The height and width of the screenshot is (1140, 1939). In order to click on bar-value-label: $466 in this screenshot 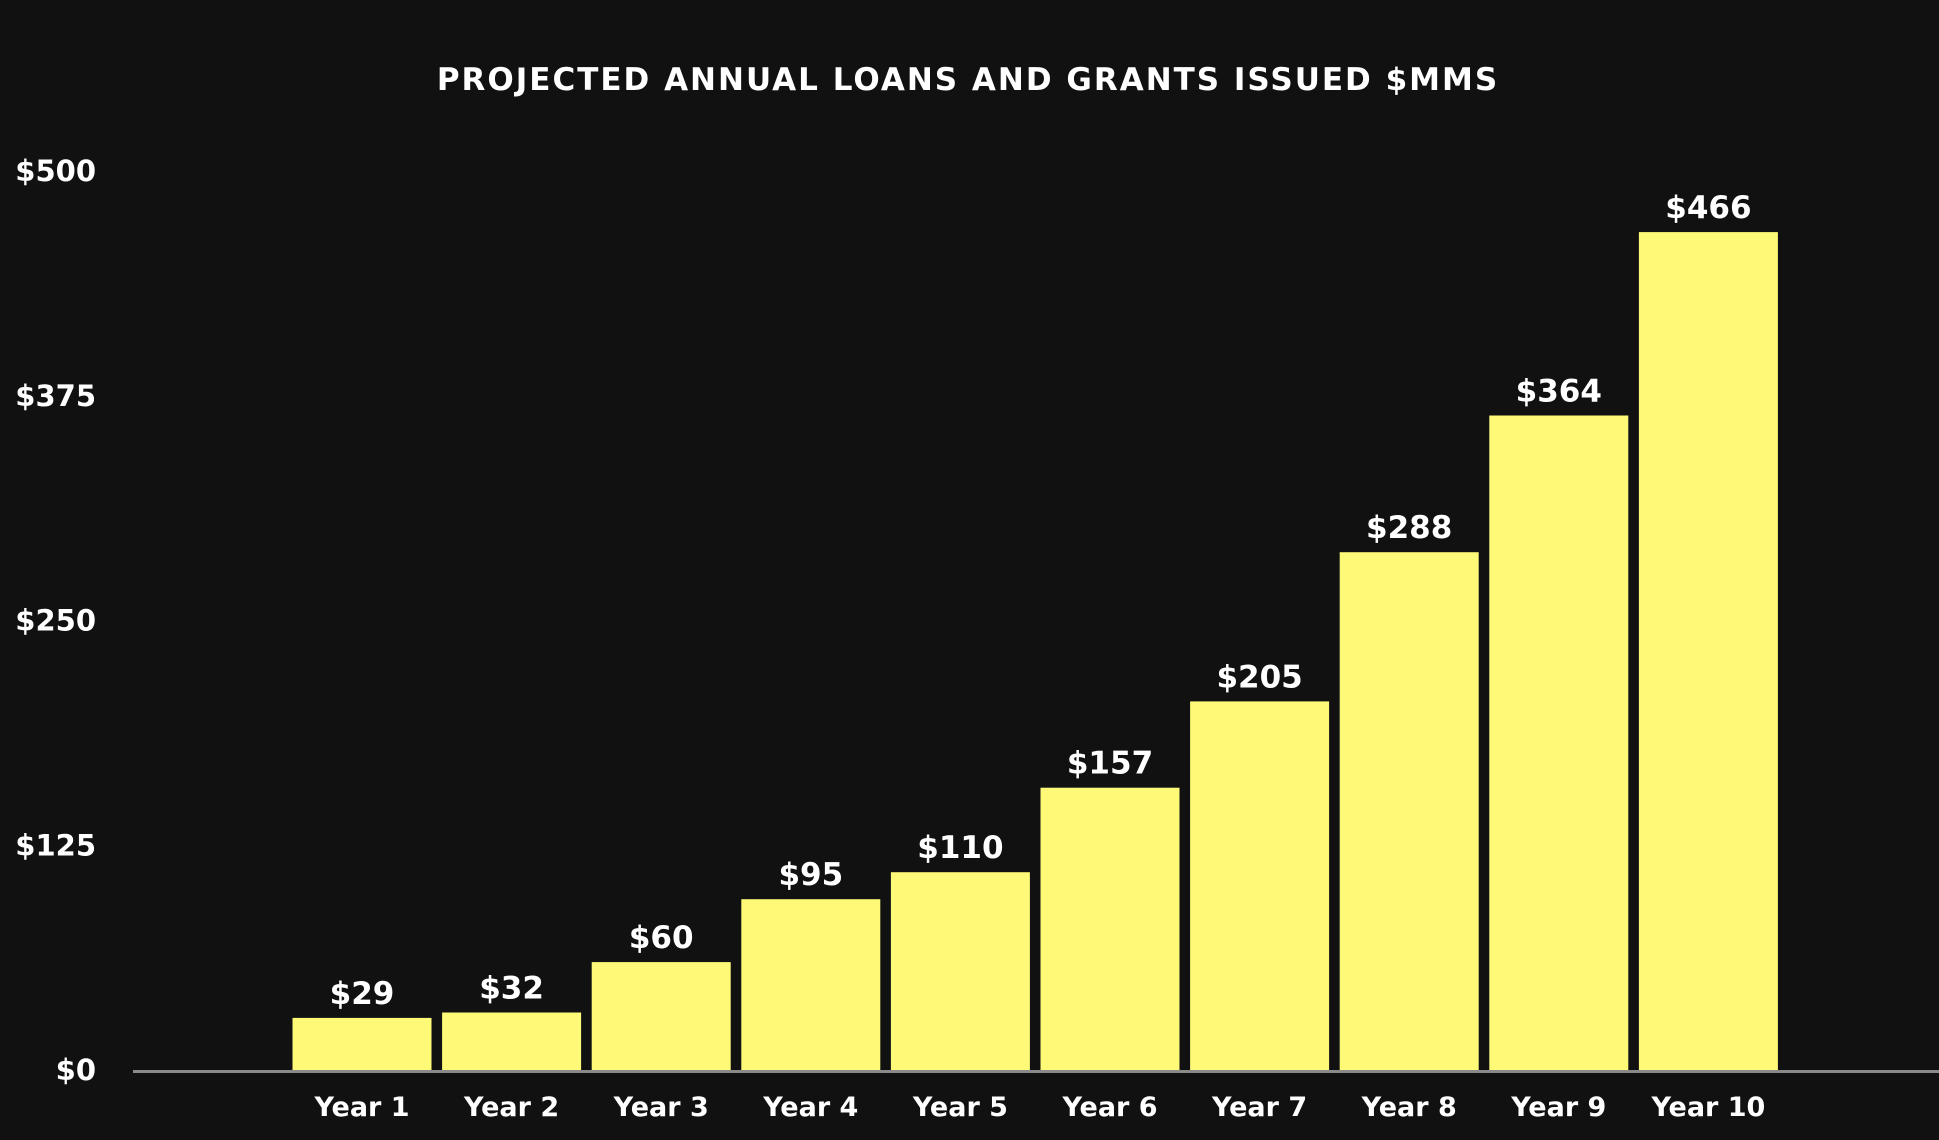, I will do `click(1708, 208)`.